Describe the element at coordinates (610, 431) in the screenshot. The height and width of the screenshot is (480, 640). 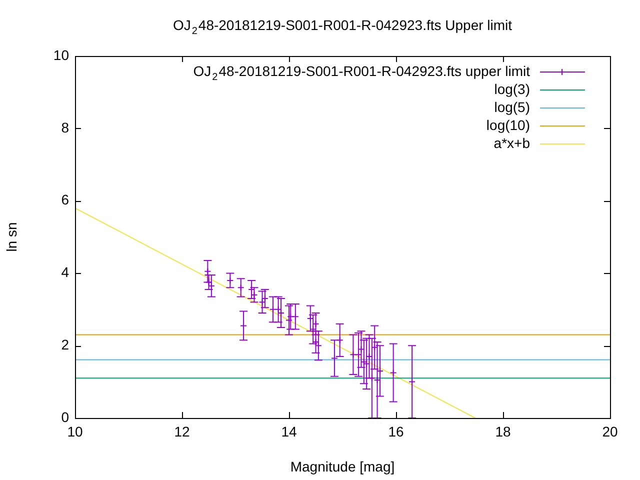
I see `x-tick-label: 20` at that location.